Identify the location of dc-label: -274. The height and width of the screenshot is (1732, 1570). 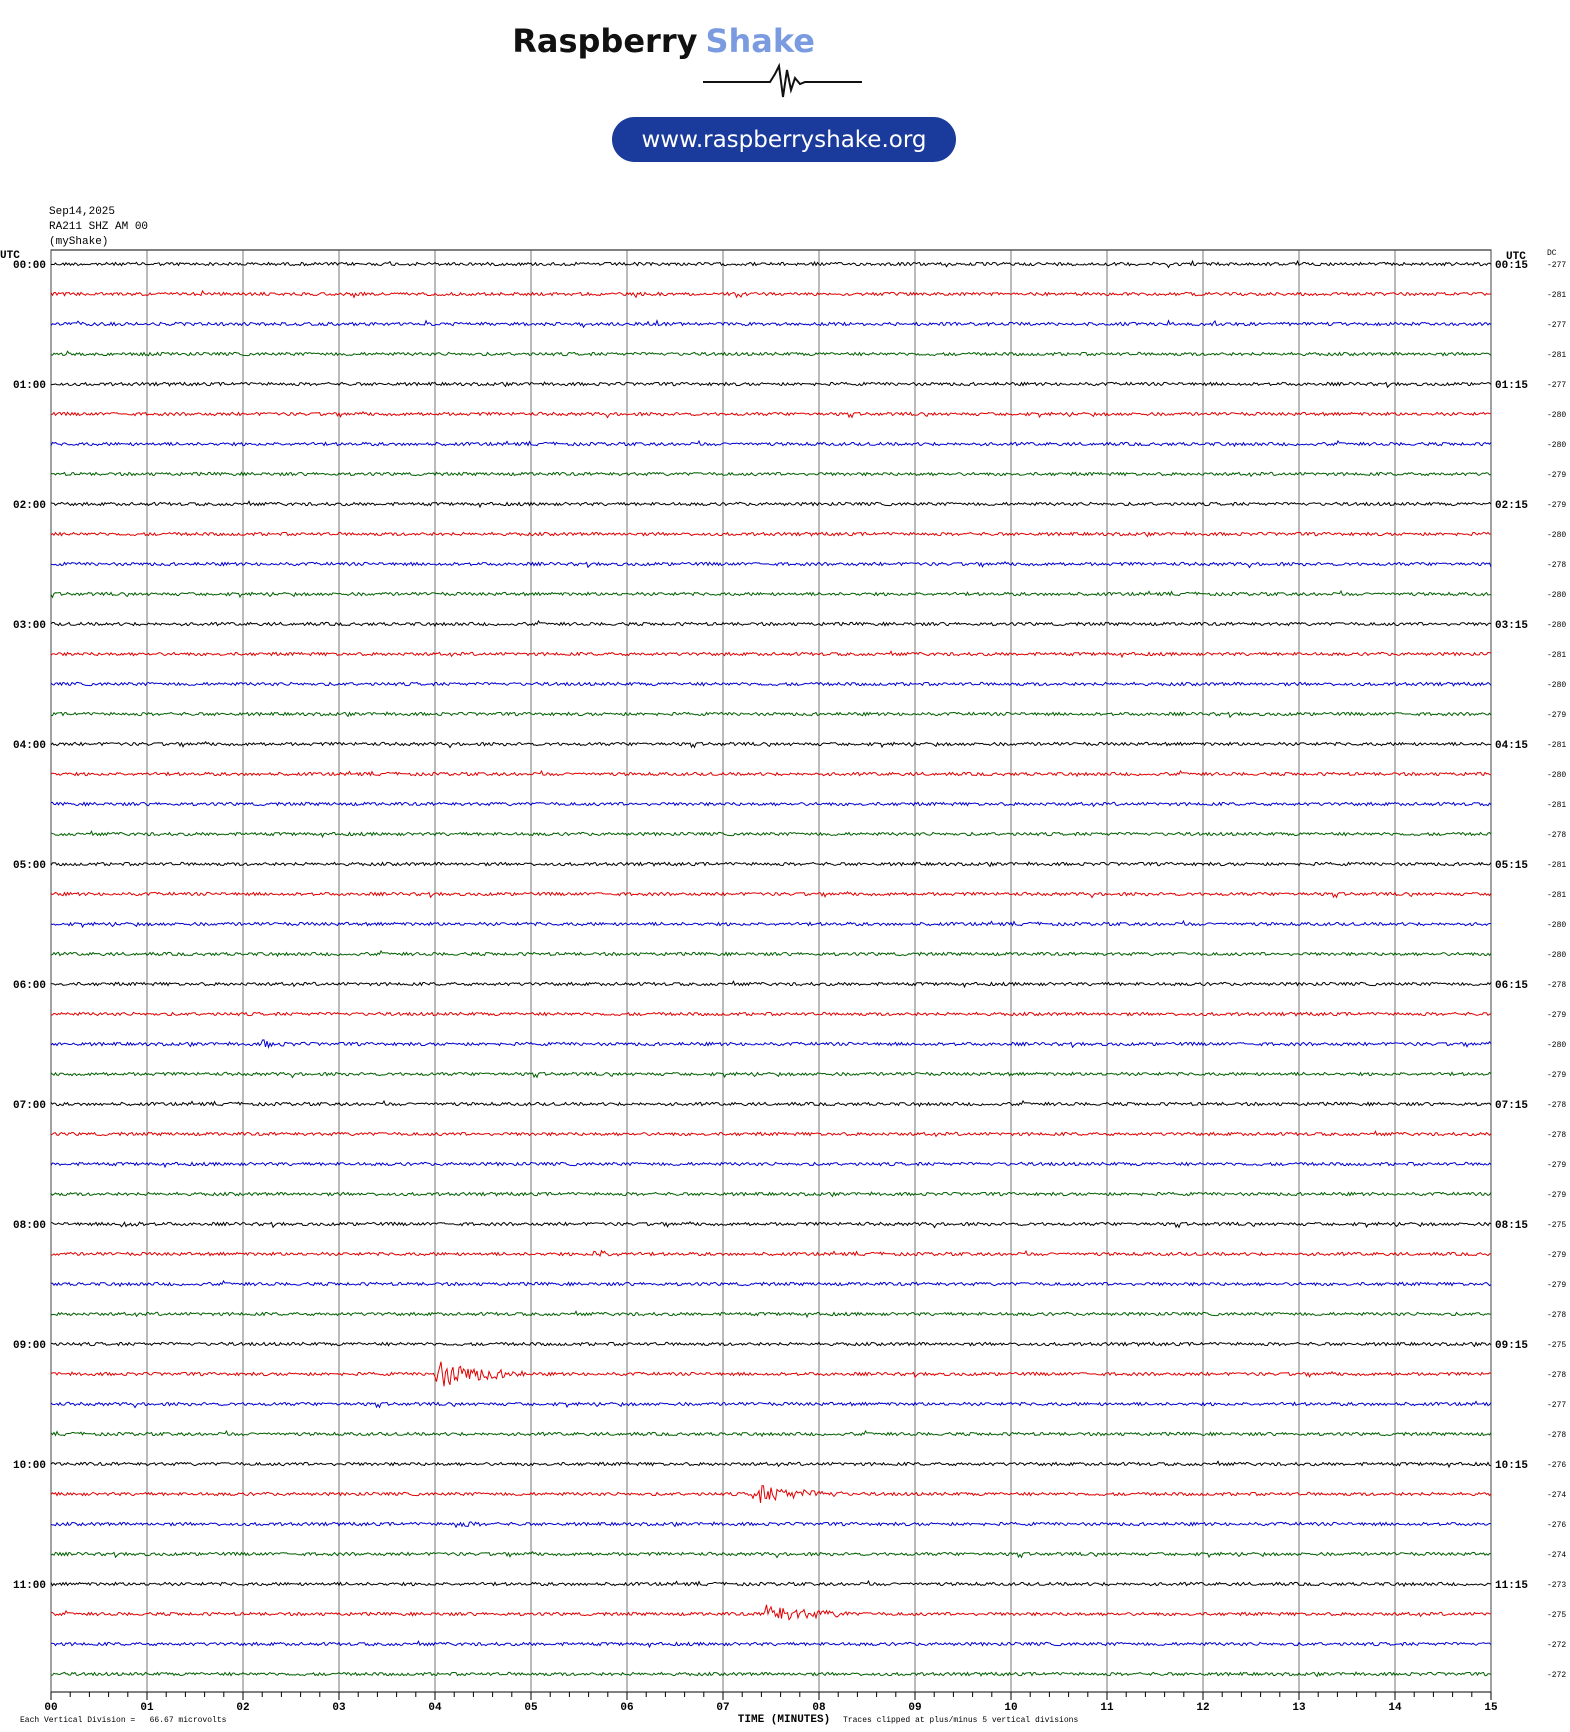
(1556, 1555).